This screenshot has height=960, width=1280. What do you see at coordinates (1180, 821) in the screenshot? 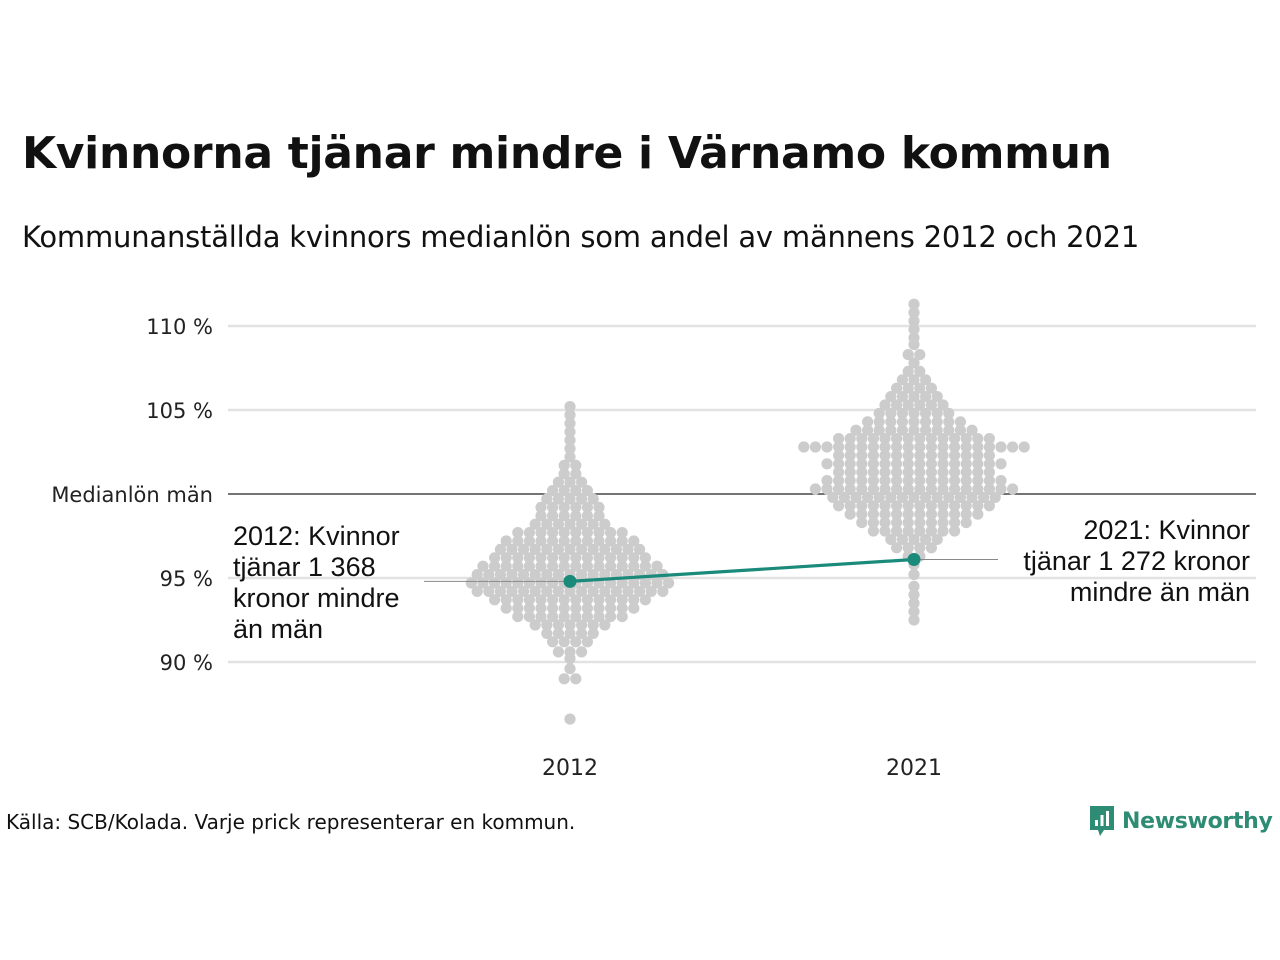
I see `brand-logo: Newsworthy` at bounding box center [1180, 821].